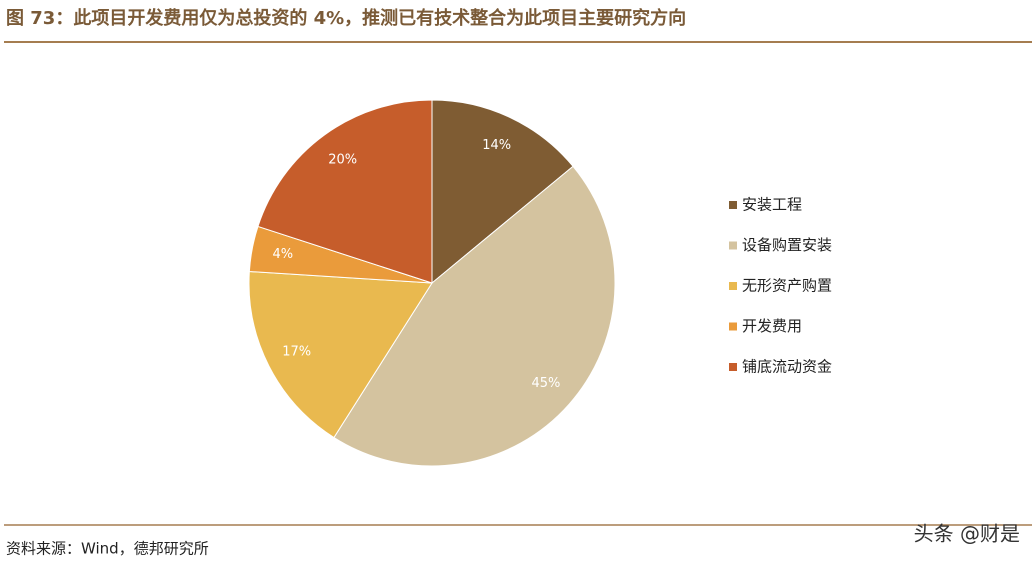 The image size is (1036, 563). What do you see at coordinates (107, 549) in the screenshot?
I see `source: 资料来源：Wind，德邦研究所` at bounding box center [107, 549].